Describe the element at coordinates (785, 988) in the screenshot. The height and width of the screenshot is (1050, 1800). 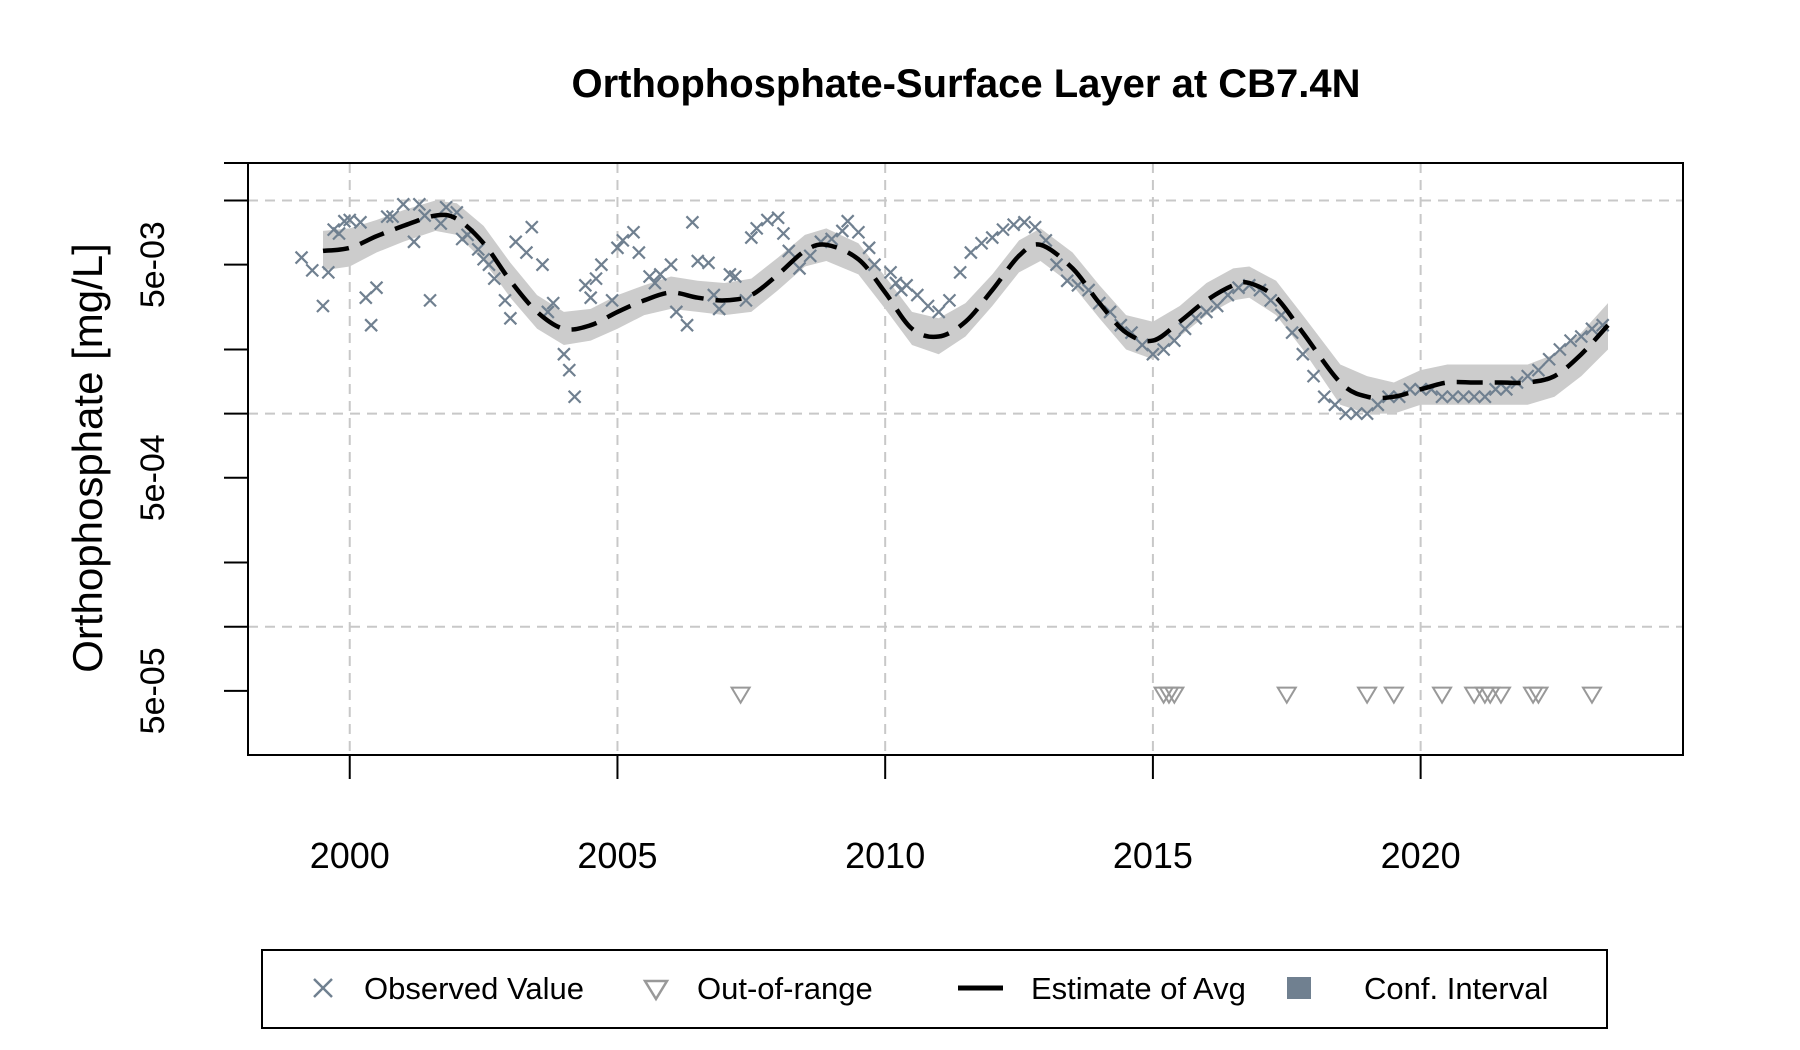
I see `legend-out-of-range-label: Out-of-range` at that location.